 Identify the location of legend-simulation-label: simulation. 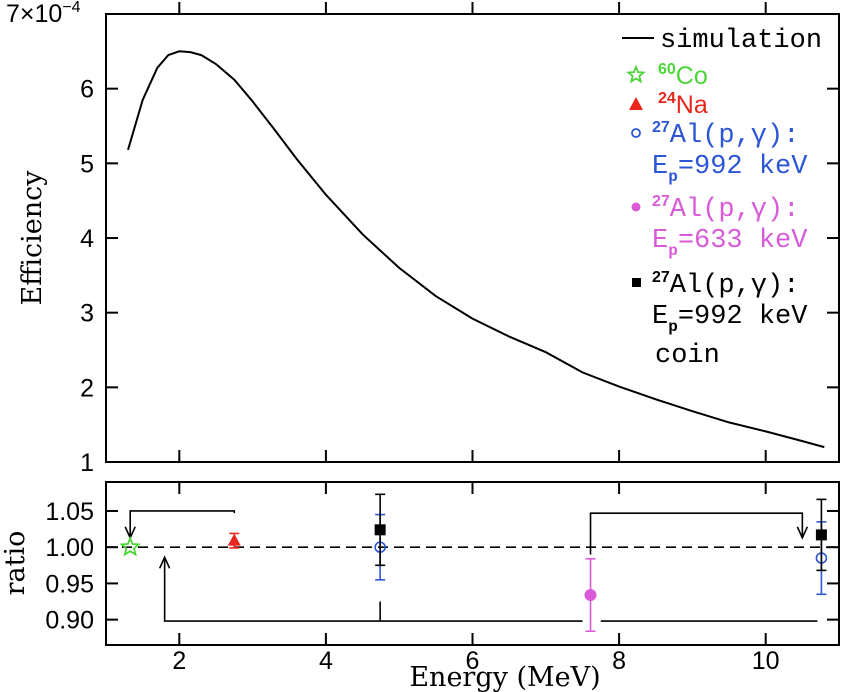
(741, 41).